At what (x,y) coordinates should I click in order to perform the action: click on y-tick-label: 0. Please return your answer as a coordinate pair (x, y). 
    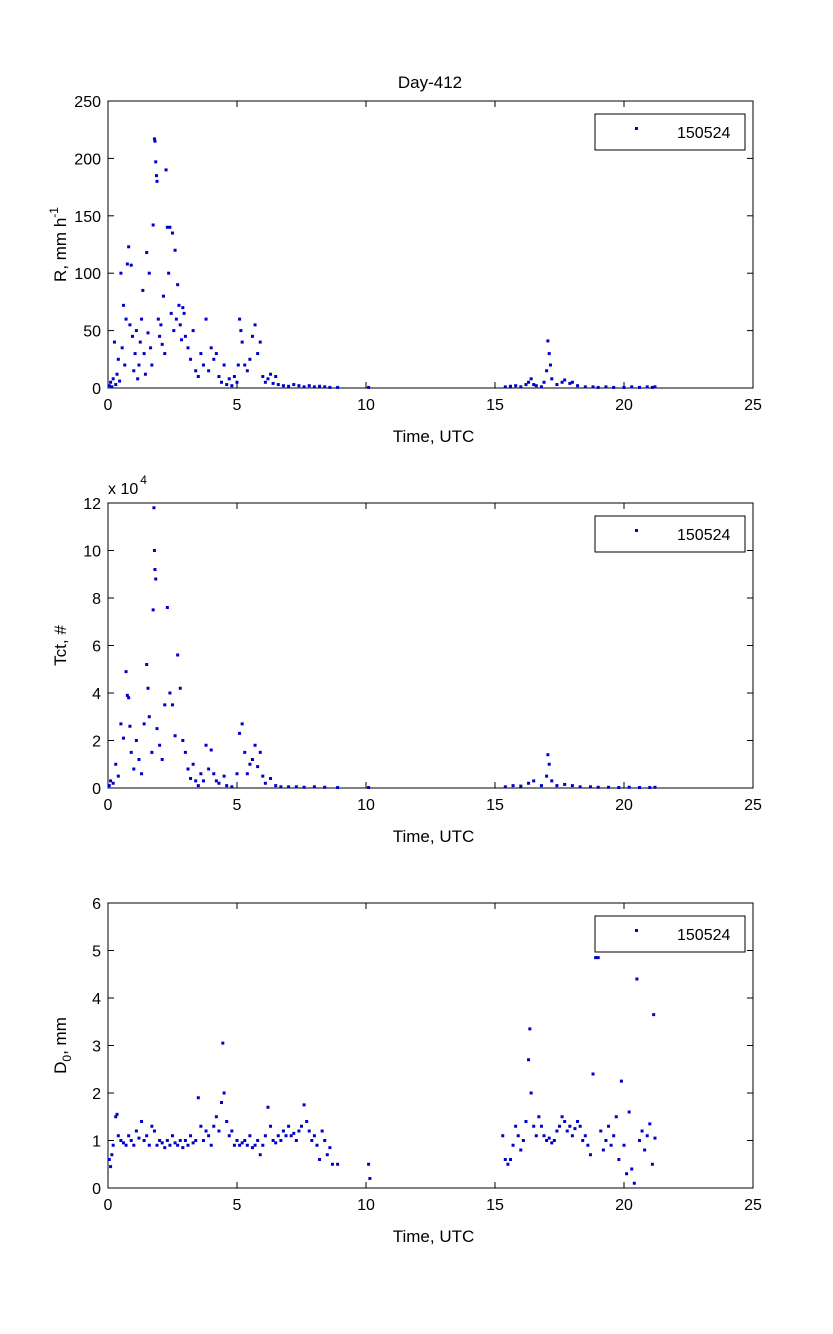
    Looking at the image, I should click on (96, 1189).